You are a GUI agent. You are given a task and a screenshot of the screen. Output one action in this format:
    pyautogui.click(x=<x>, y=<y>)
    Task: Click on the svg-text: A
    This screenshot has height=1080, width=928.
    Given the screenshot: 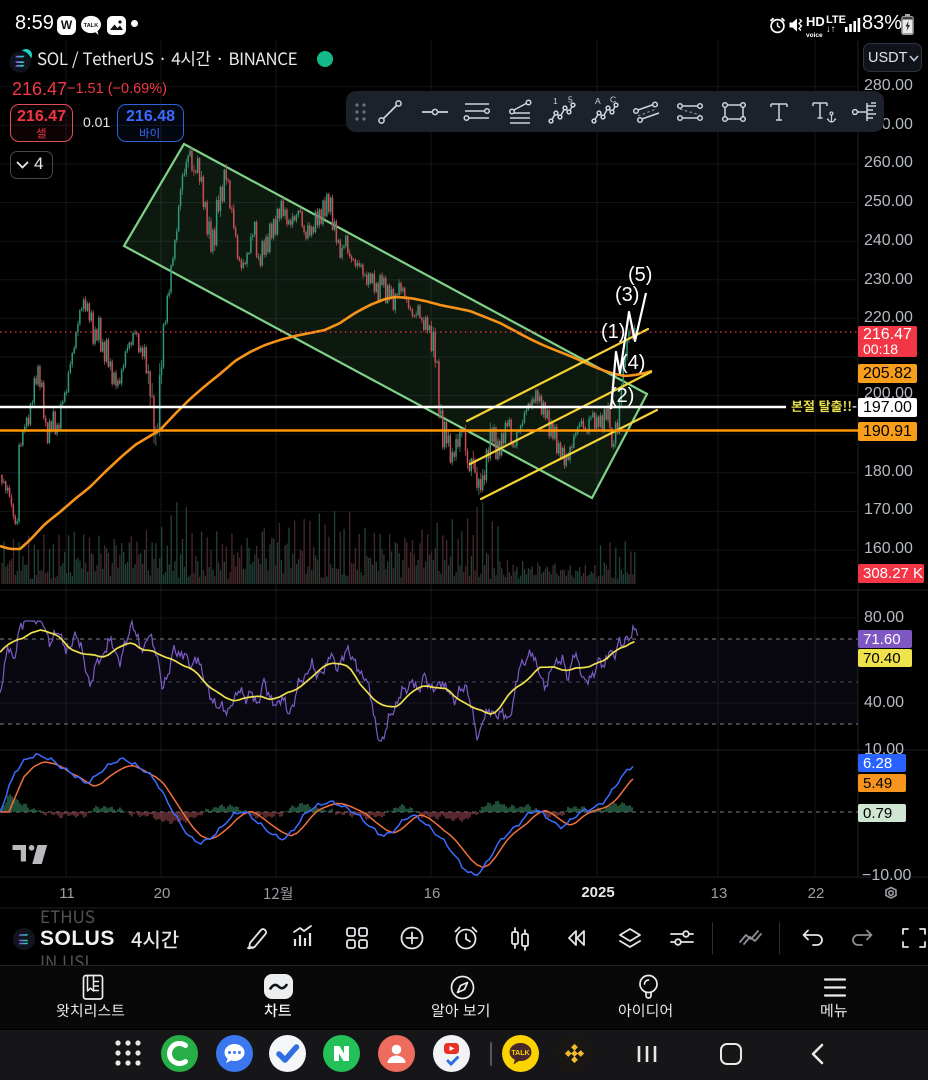 What is the action you would take?
    pyautogui.click(x=598, y=101)
    